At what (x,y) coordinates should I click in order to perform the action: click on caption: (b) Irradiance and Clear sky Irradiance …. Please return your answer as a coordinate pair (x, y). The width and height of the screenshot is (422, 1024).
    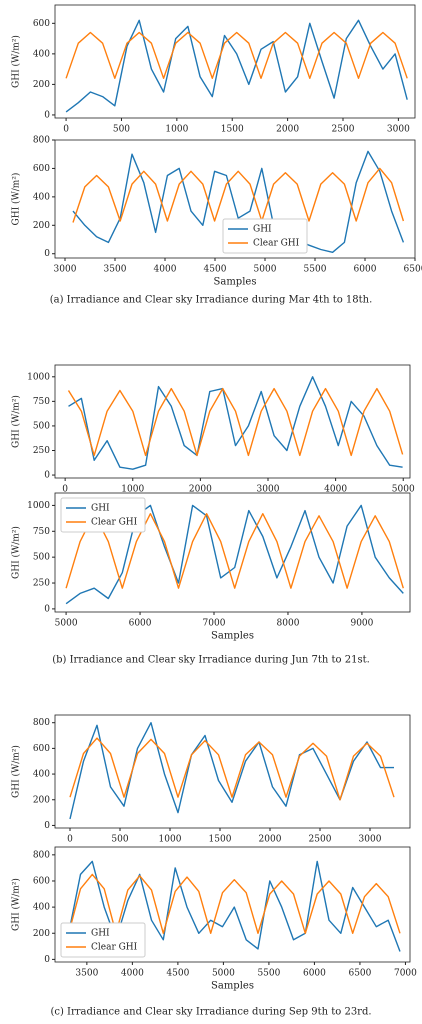
    Looking at the image, I should click on (211, 660).